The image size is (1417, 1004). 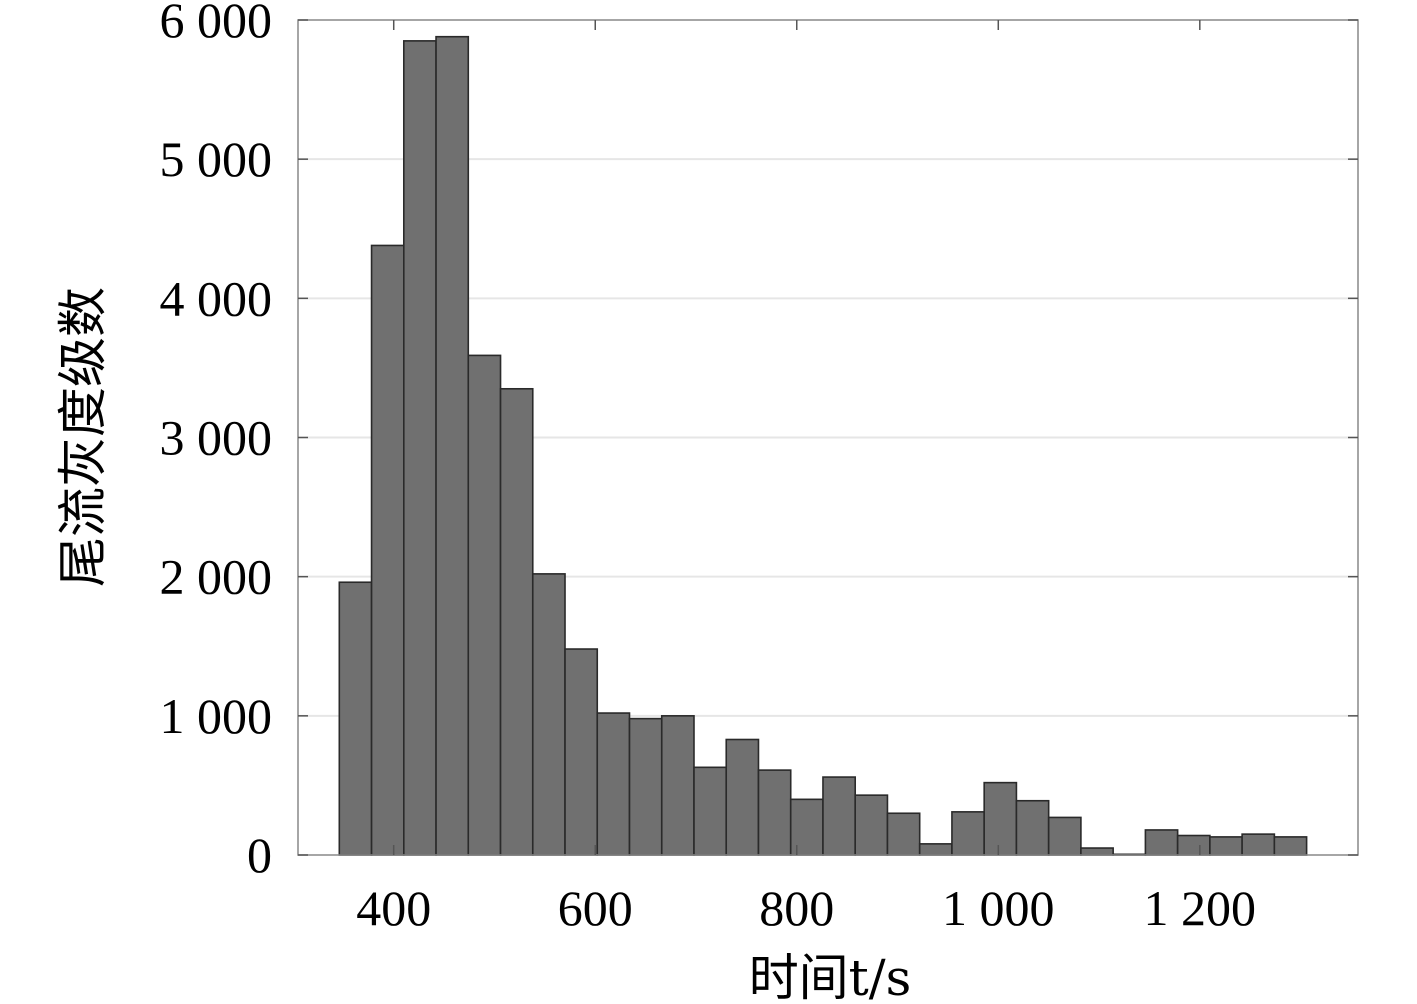 I want to click on y-tick-labels: 0 1 000 2 000 3 000 4 000 5 000 6 000, so click(x=216, y=441).